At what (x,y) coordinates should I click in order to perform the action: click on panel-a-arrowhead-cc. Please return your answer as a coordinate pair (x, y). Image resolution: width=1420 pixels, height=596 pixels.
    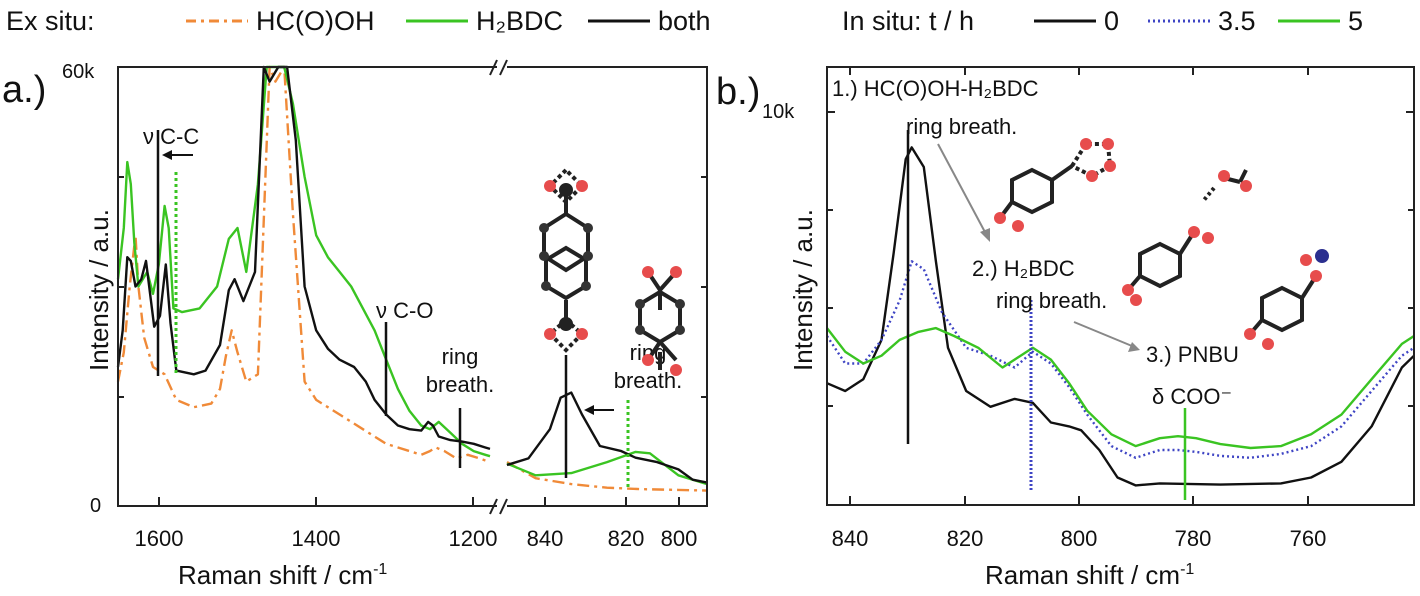
    Looking at the image, I should click on (167, 155).